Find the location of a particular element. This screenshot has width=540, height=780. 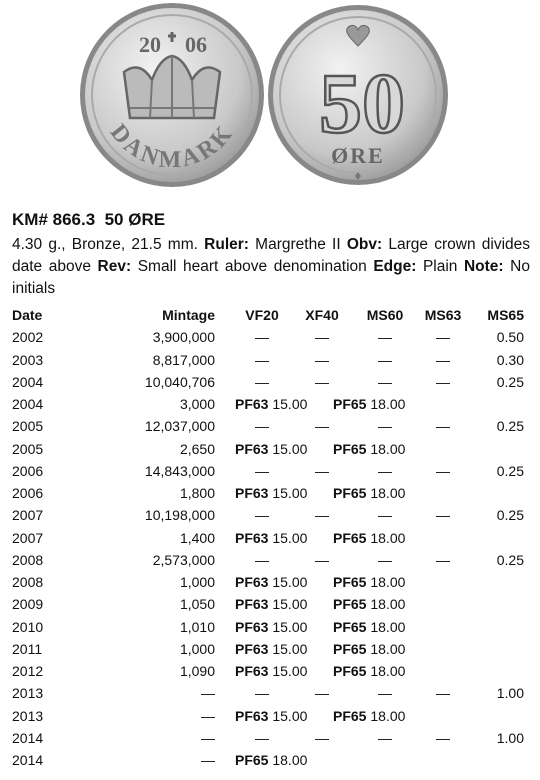

date-cell: 2010 is located at coordinates (28, 626).